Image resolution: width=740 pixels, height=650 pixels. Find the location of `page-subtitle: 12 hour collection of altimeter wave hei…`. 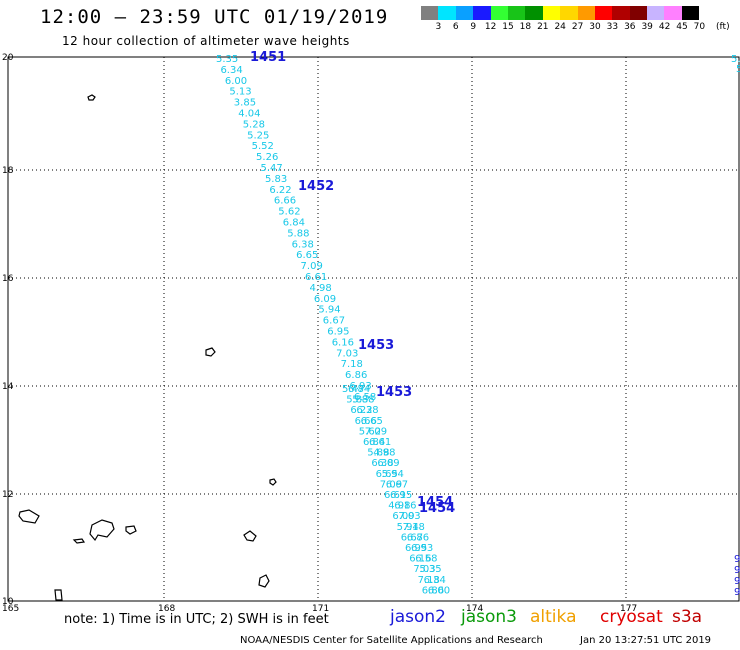

page-subtitle: 12 hour collection of altimeter wave hei… is located at coordinates (206, 41).